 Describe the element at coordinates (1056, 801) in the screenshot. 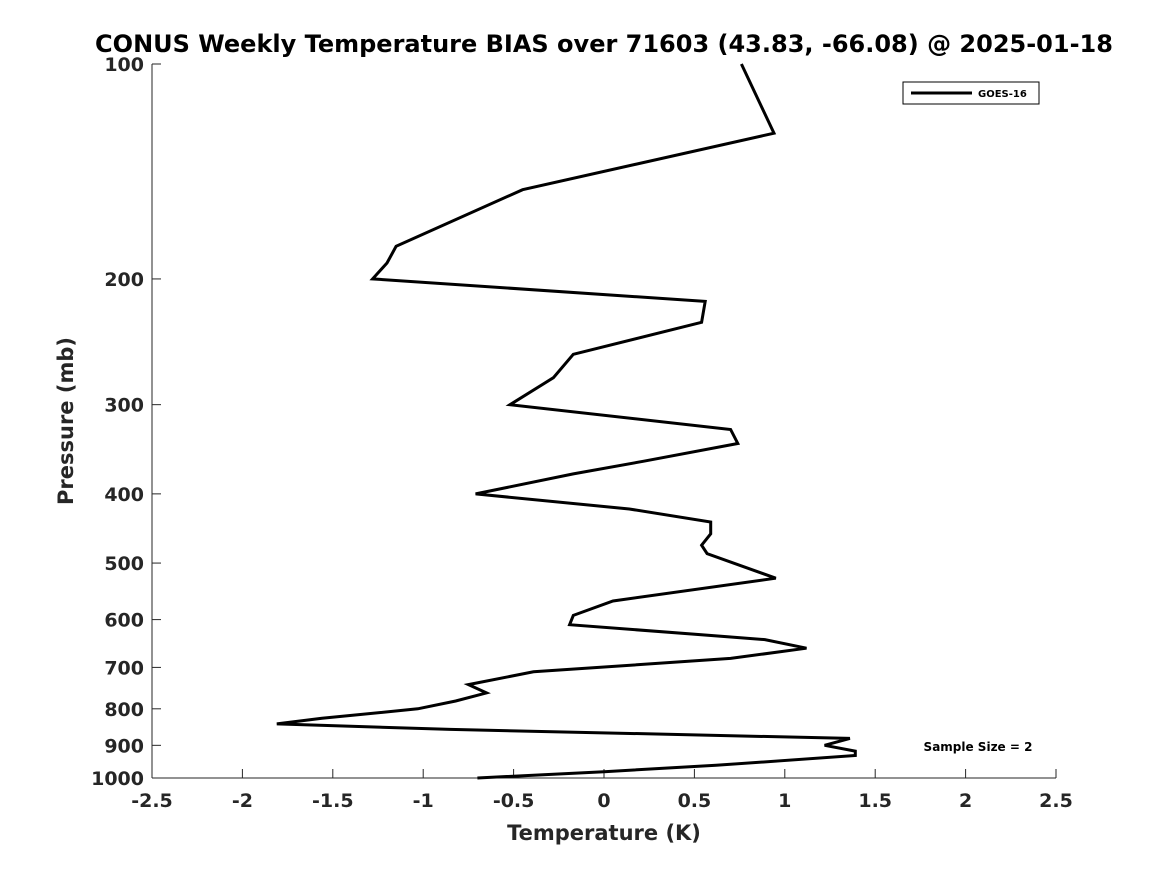

I see `x-tick-label: 2.5` at that location.